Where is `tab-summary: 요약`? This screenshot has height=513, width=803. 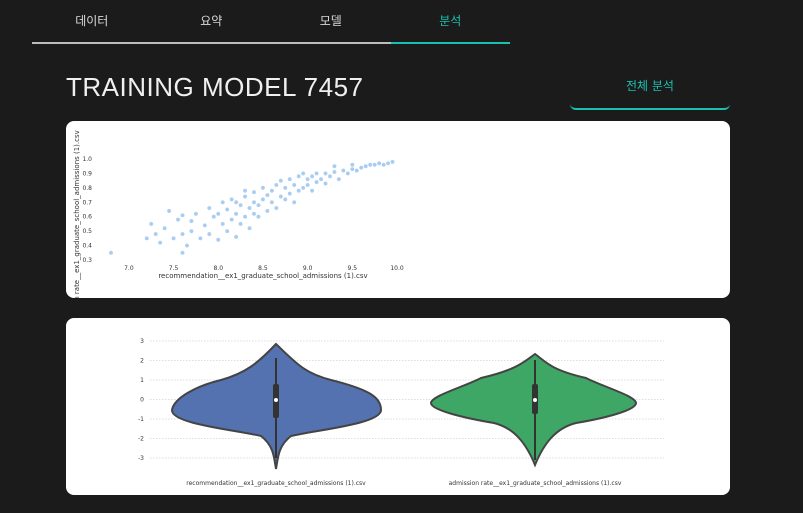
tab-summary: 요약 is located at coordinates (211, 21).